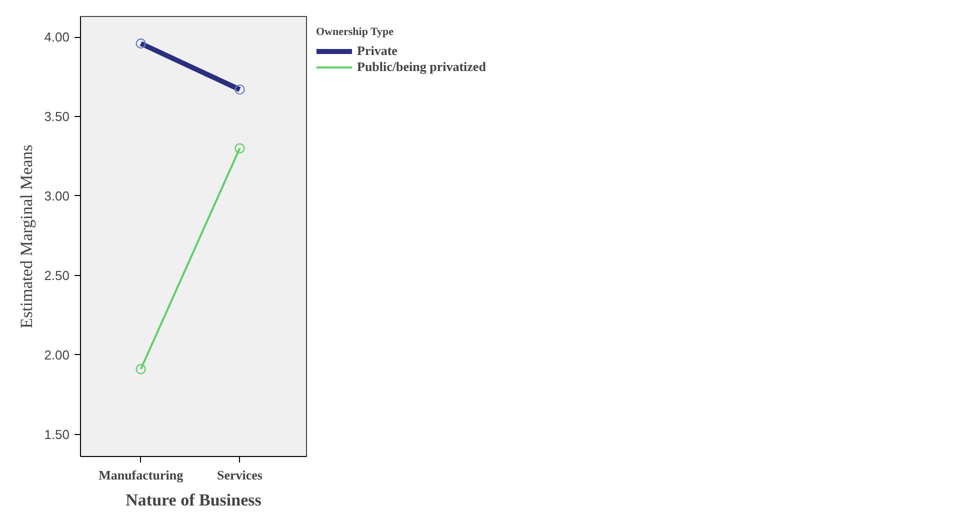  What do you see at coordinates (141, 475) in the screenshot?
I see `x-tick-label: Manufacturing` at bounding box center [141, 475].